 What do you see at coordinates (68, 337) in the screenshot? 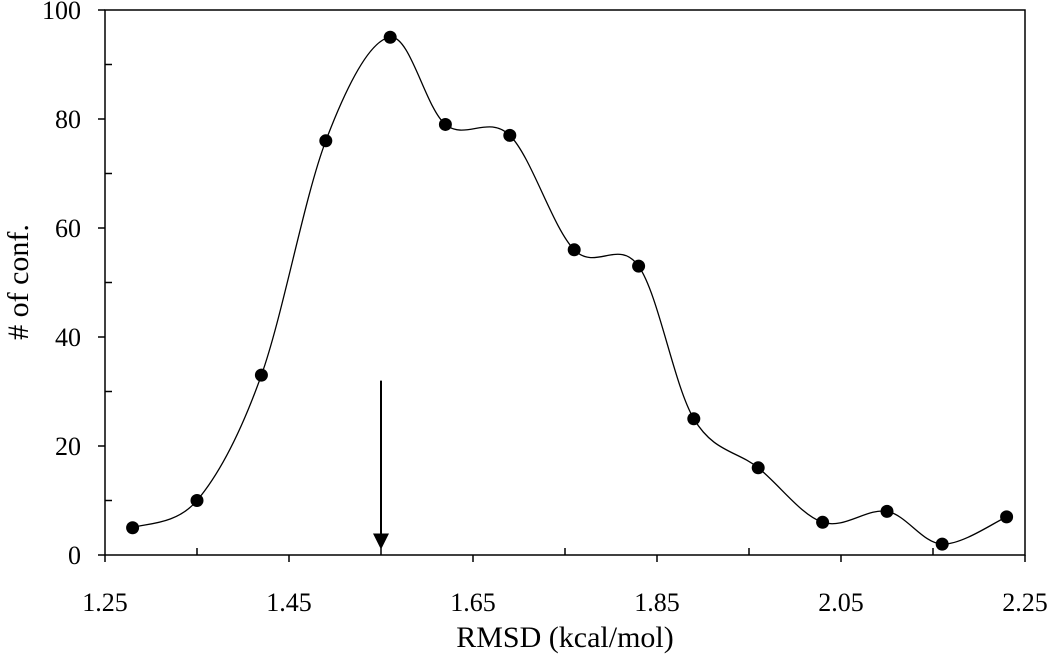
I see `y-tick-label: 40` at bounding box center [68, 337].